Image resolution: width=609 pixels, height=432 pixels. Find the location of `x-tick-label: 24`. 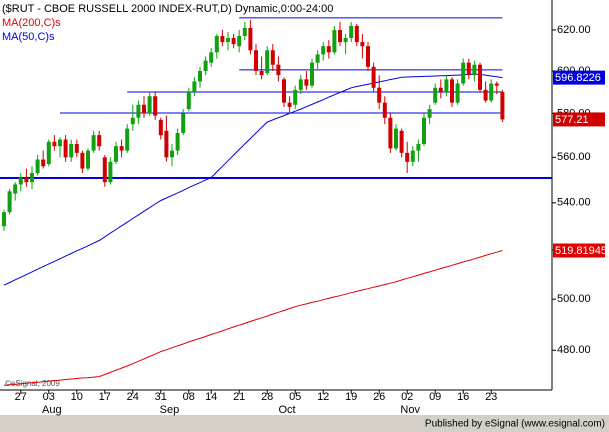

x-tick-label: 24 is located at coordinates (133, 397).